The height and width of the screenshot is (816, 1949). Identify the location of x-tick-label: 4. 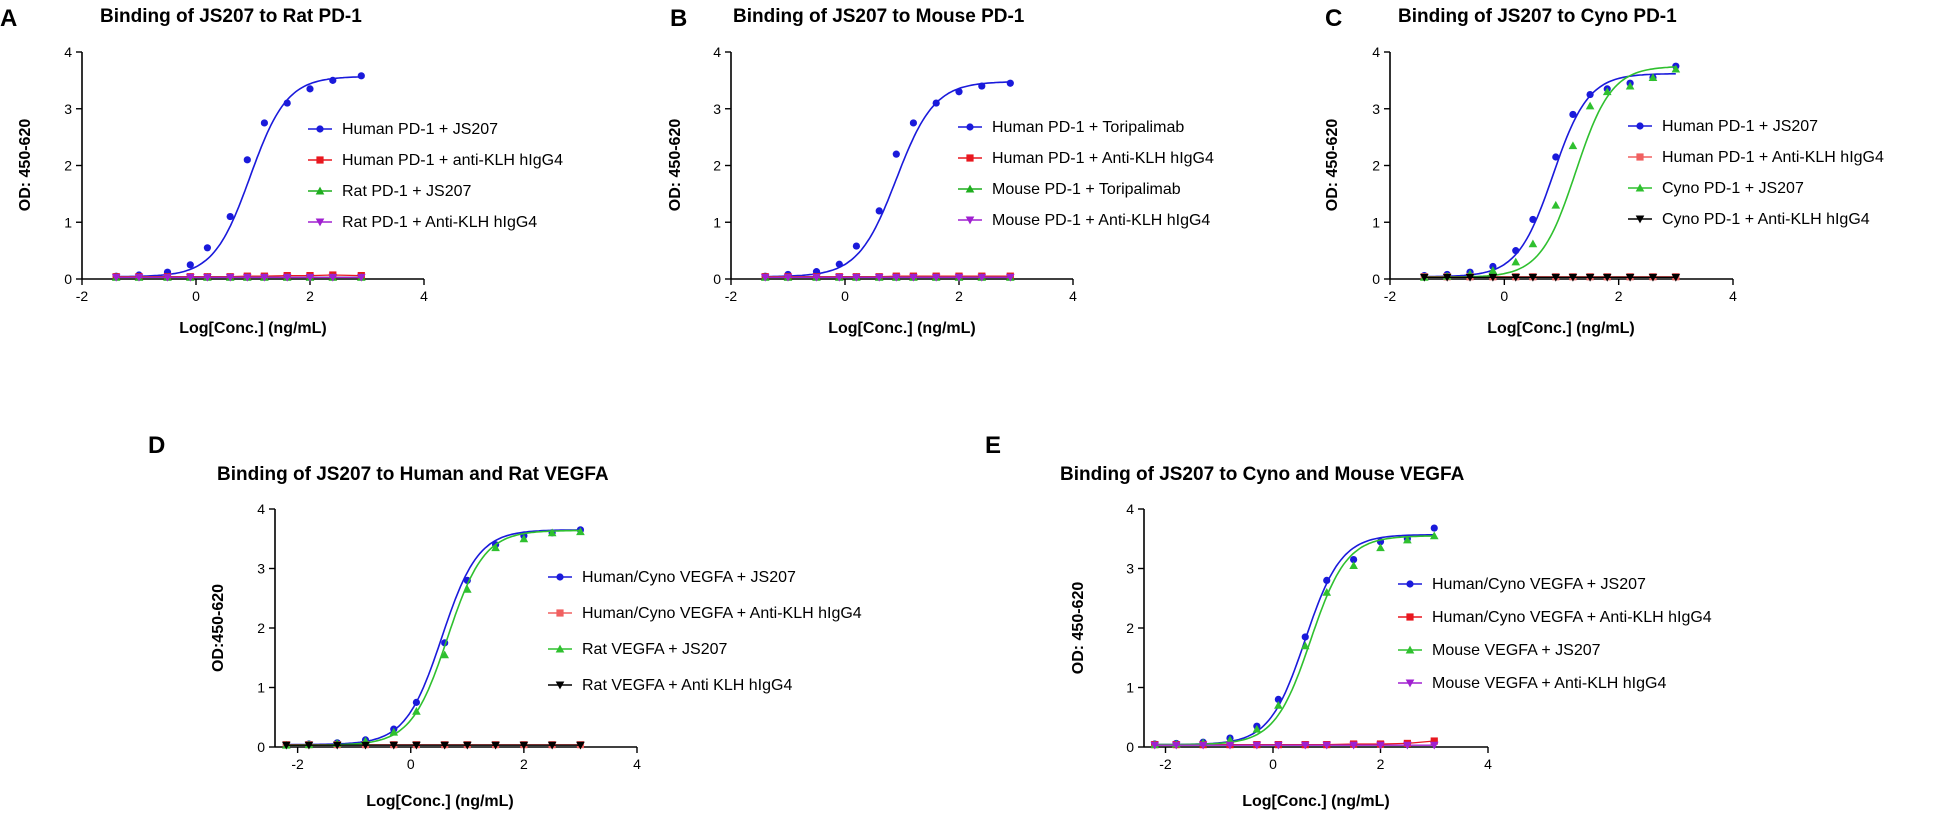
(637, 764).